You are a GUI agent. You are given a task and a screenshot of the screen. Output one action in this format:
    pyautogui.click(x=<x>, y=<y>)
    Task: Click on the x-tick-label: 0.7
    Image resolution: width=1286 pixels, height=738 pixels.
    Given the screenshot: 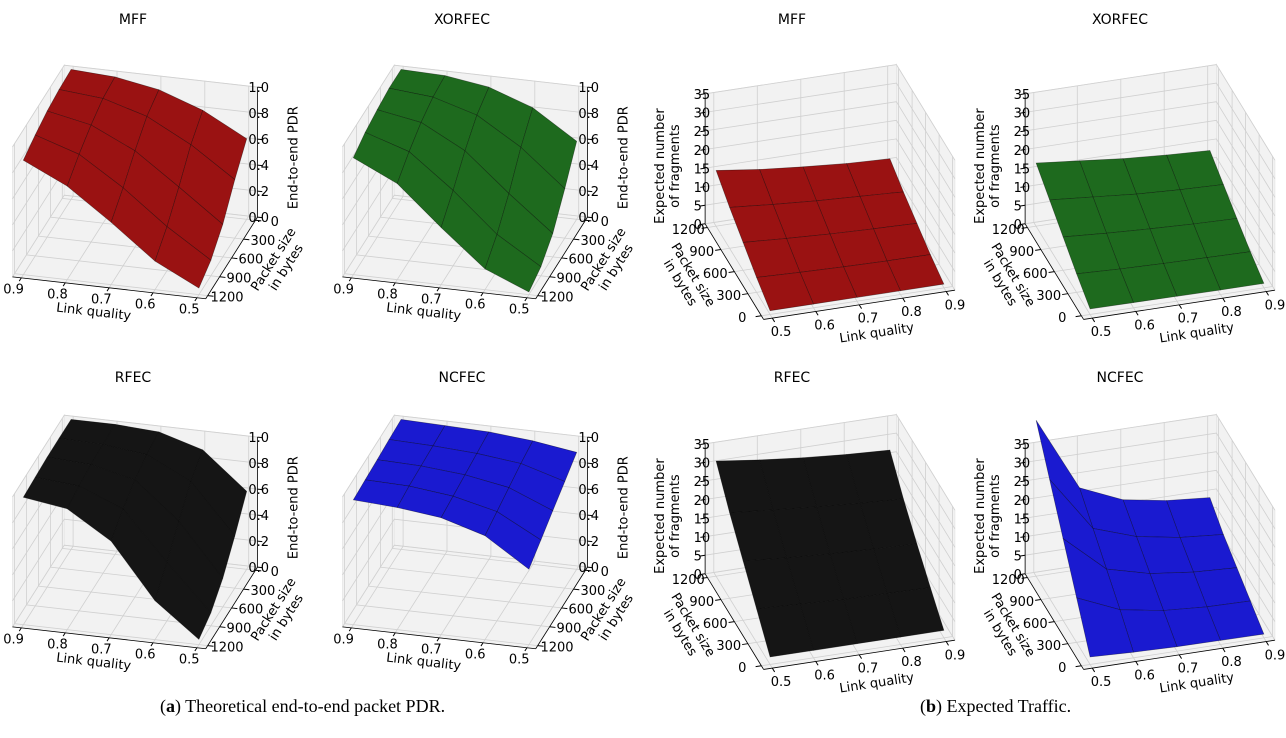 What is the action you would take?
    pyautogui.click(x=101, y=300)
    